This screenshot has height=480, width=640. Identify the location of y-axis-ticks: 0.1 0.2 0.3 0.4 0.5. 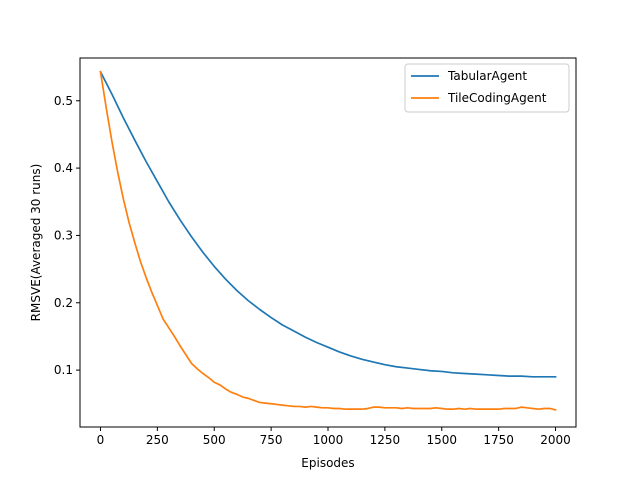
(67, 235).